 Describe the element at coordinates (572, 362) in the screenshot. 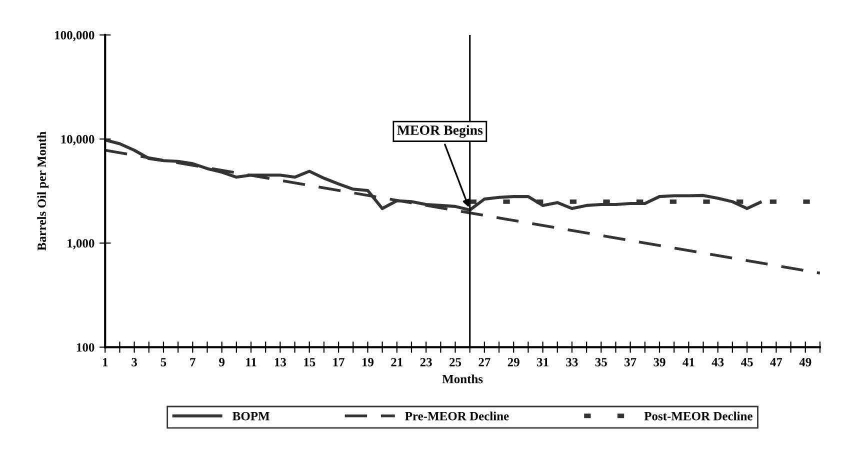

I see `x-tick-label: 33` at that location.